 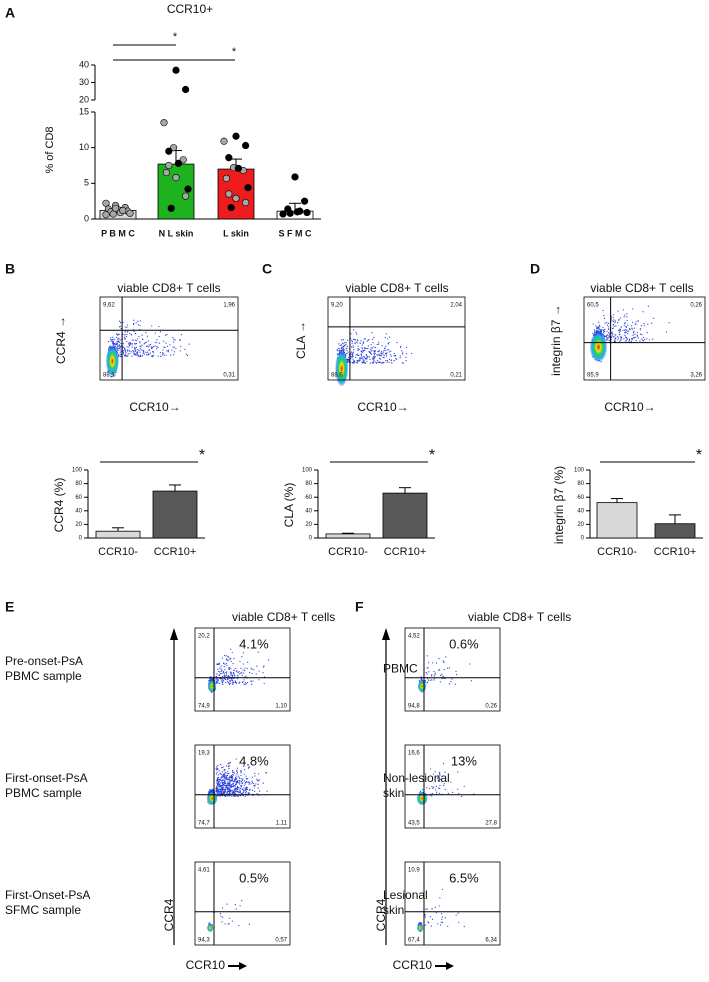 What do you see at coordinates (456, 306) in the screenshot?
I see `quadrant-percent: 2,04` at bounding box center [456, 306].